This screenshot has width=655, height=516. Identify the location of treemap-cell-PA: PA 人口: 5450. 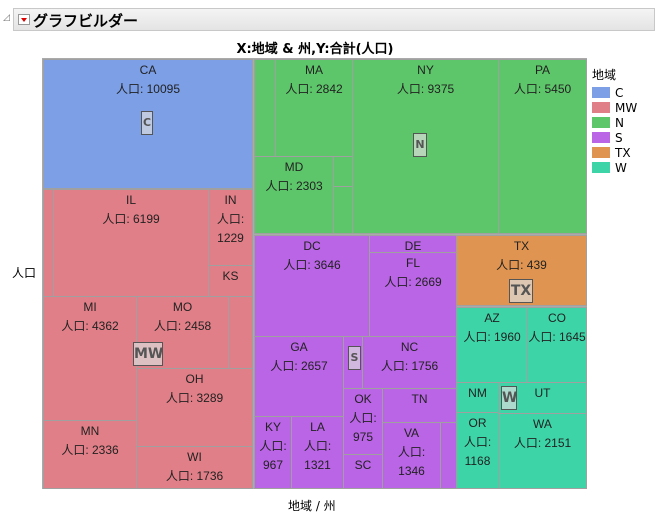
(542, 146).